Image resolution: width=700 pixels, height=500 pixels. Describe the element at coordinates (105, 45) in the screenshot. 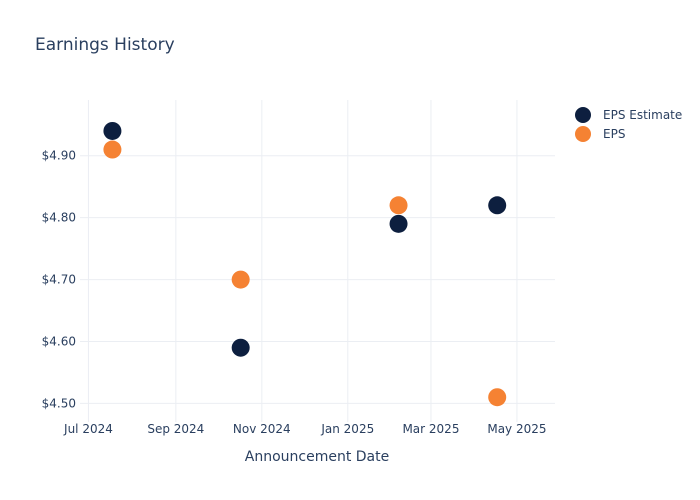

I see `chart-title: Earnings History` at that location.